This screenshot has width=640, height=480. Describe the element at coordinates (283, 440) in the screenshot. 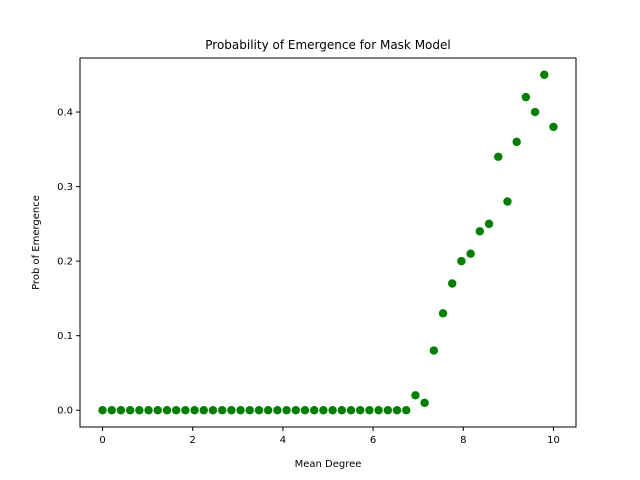

I see `x-tick-label: 4` at that location.